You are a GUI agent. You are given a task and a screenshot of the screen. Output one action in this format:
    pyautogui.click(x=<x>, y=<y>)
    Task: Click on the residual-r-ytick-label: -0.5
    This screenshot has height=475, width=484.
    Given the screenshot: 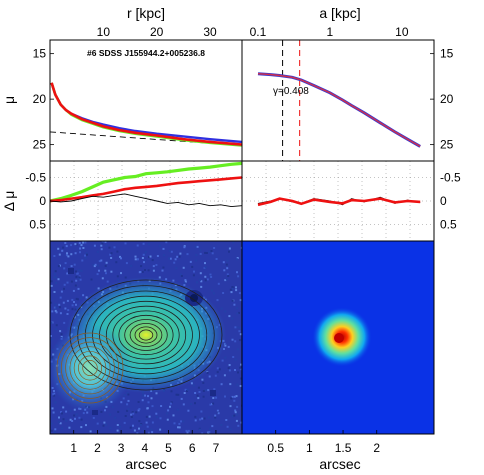 What is the action you would take?
    pyautogui.click(x=35, y=177)
    